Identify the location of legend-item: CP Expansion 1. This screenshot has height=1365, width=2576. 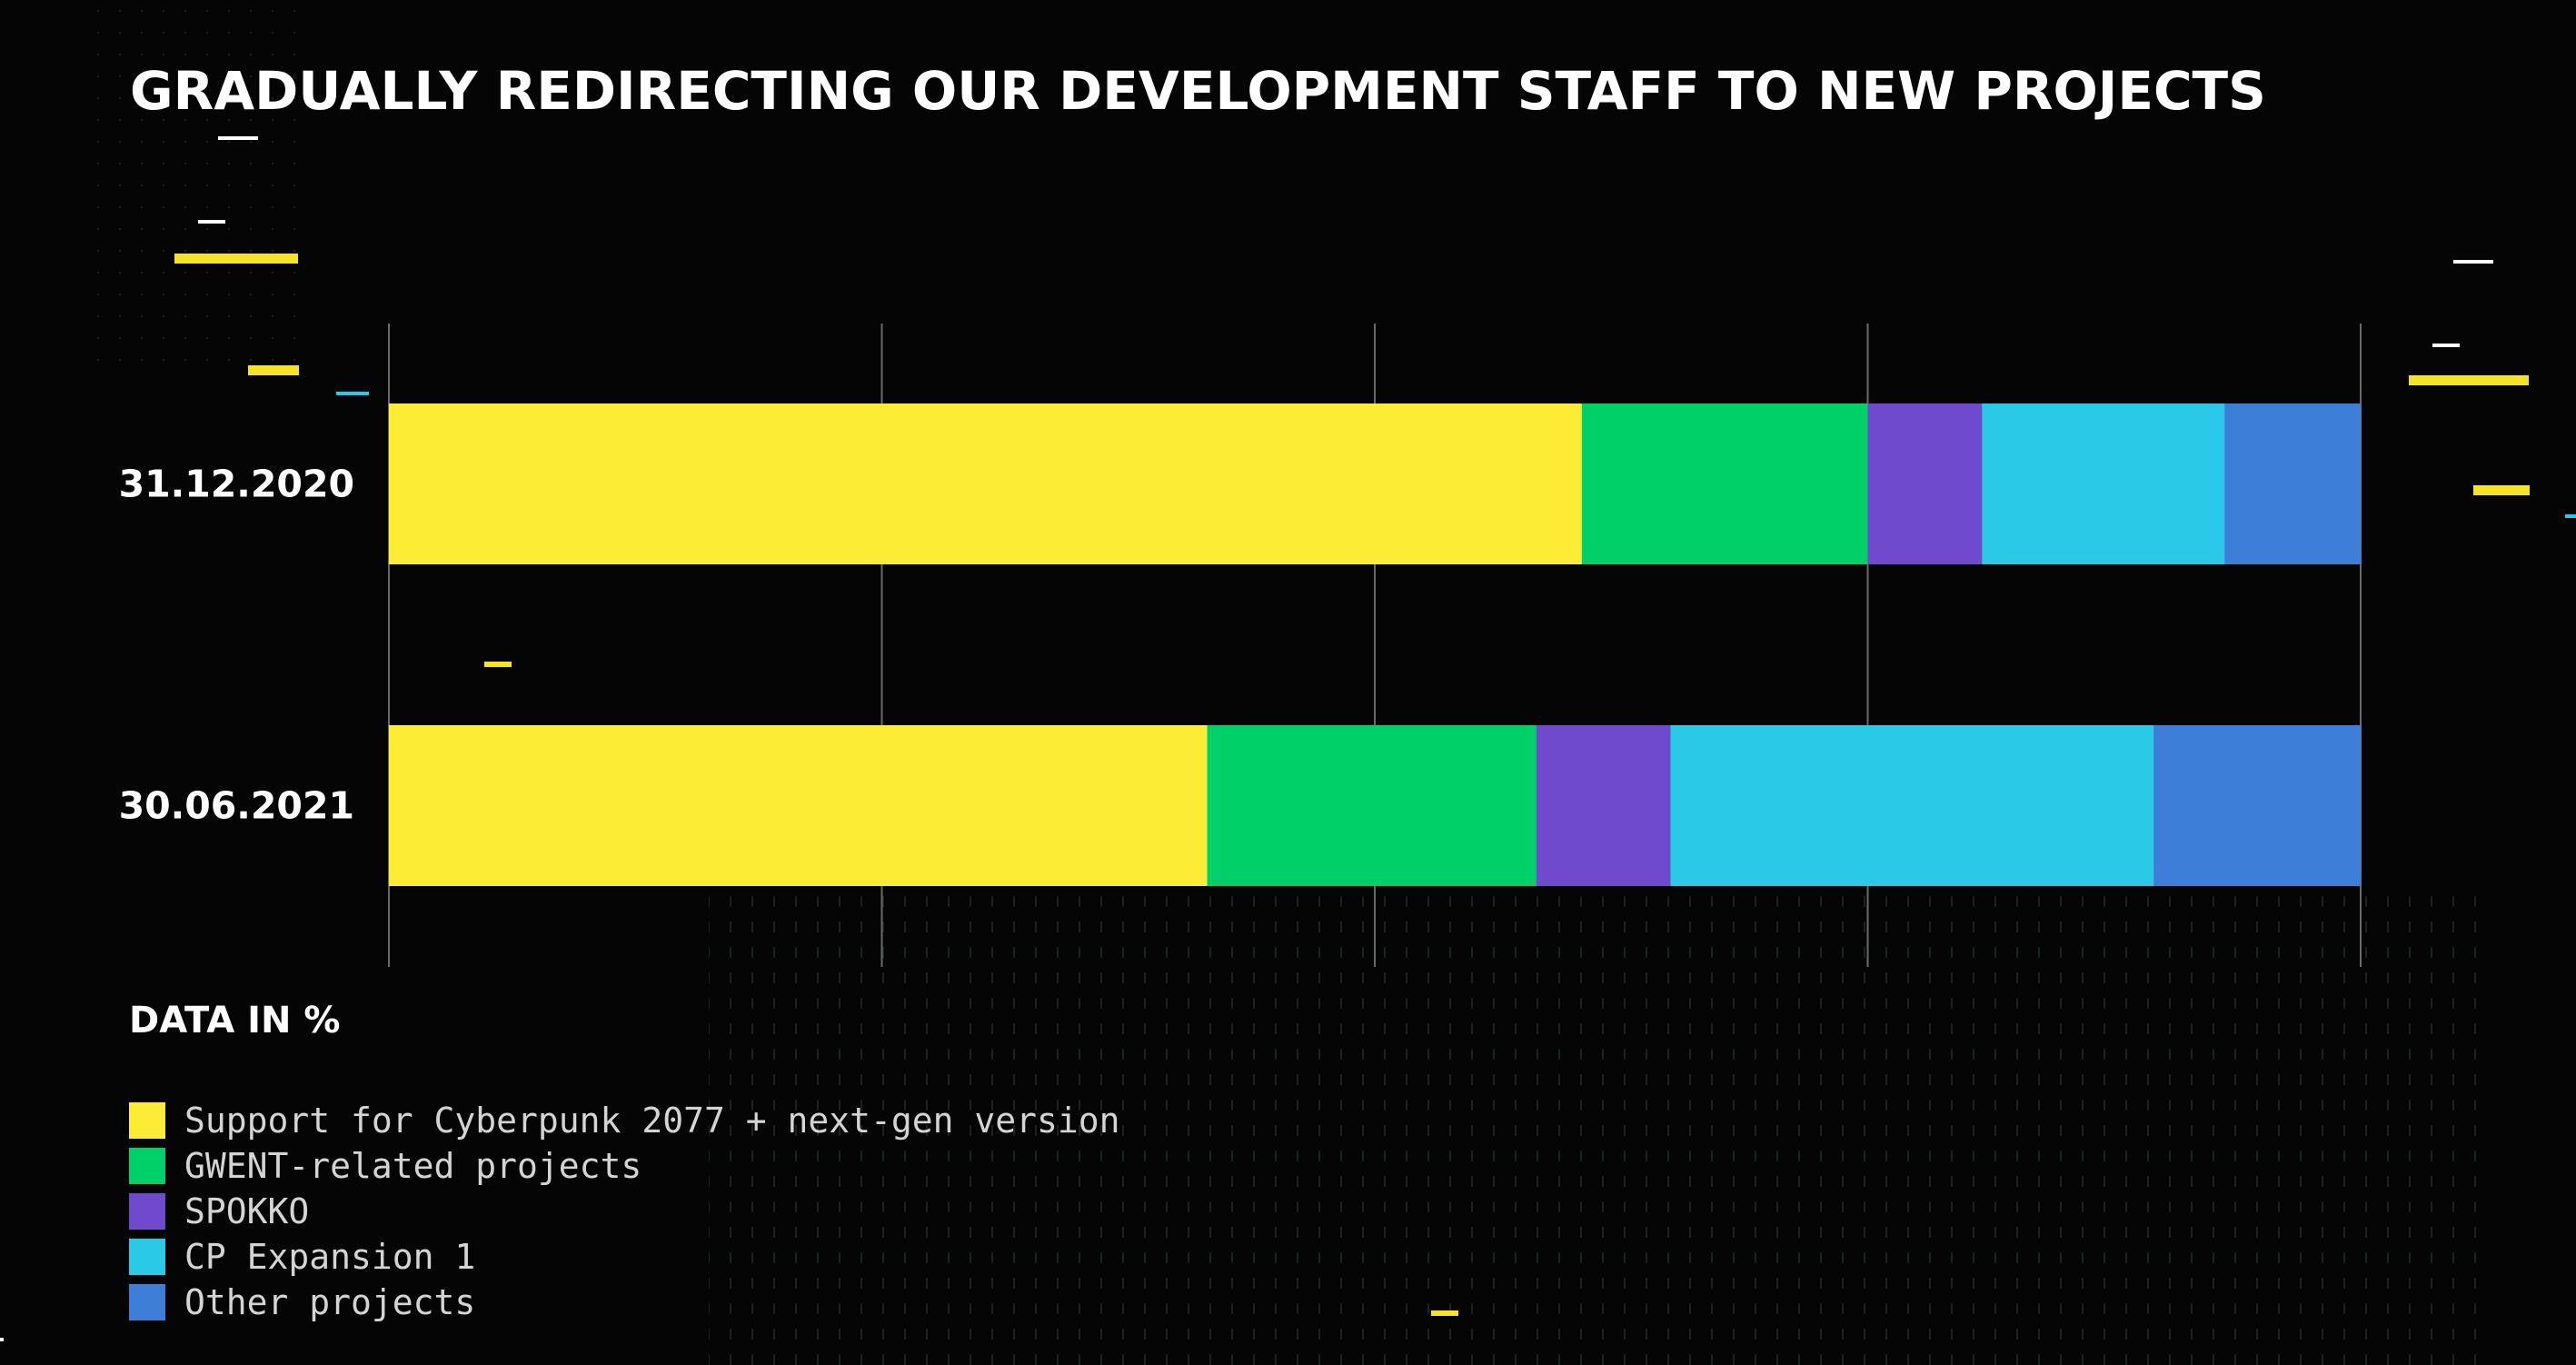
(625, 1257).